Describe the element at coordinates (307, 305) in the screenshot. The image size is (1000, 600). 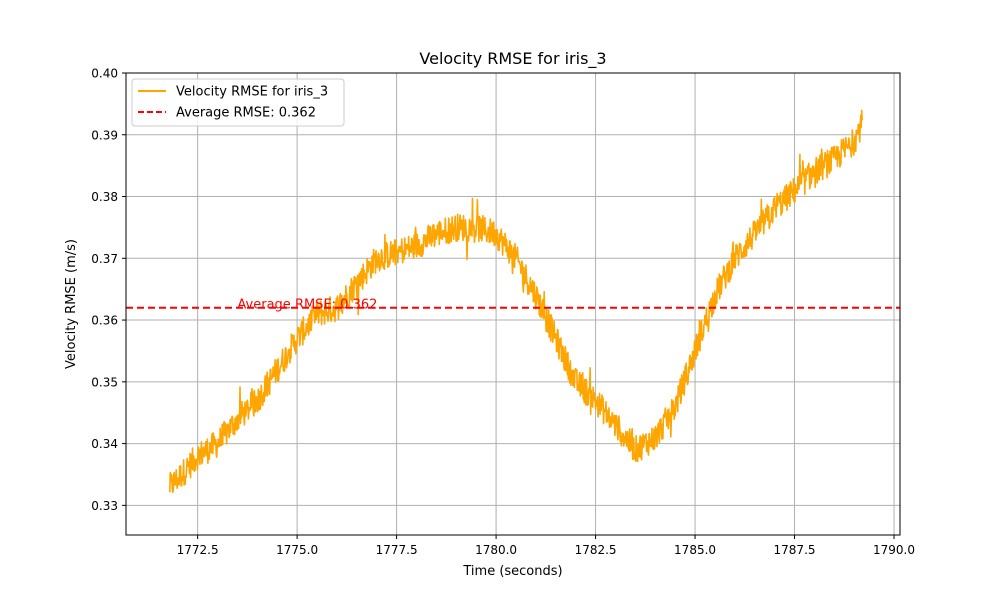
I see `average-annotation: Average RMSE: 0.362` at that location.